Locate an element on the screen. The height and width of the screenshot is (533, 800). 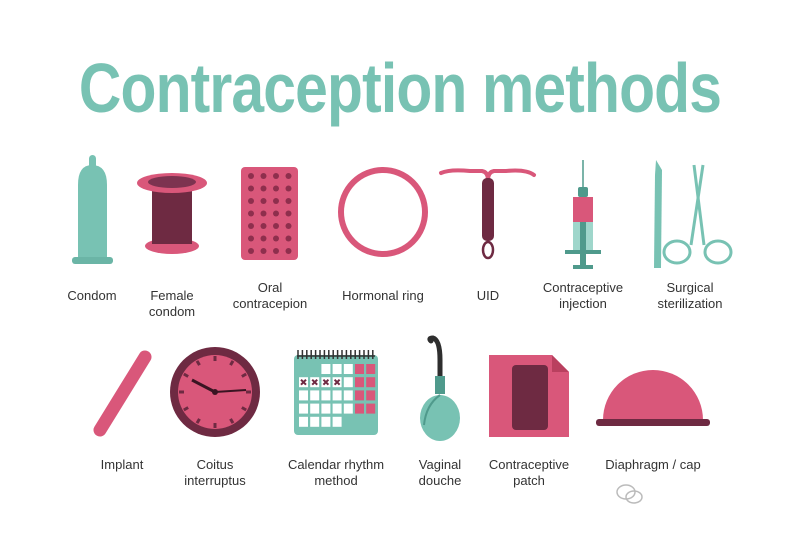
method-label-line: Diaphragm / cap is located at coordinates (653, 464).